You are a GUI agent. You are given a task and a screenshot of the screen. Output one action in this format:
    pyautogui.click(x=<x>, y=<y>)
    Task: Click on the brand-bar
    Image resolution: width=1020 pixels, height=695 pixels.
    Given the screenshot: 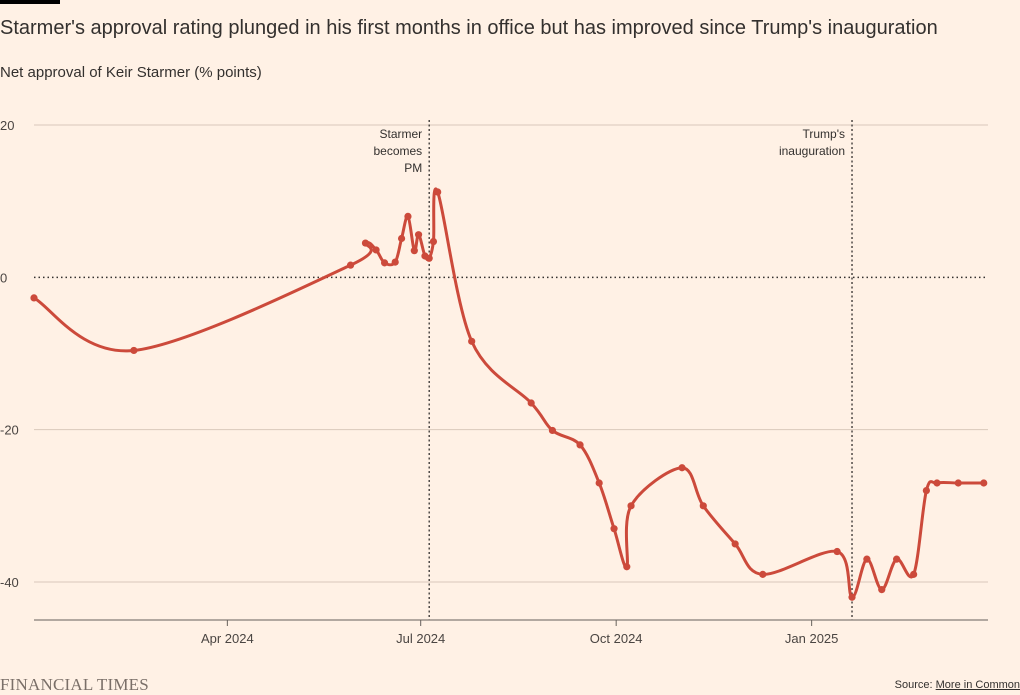 What is the action you would take?
    pyautogui.click(x=30, y=2)
    